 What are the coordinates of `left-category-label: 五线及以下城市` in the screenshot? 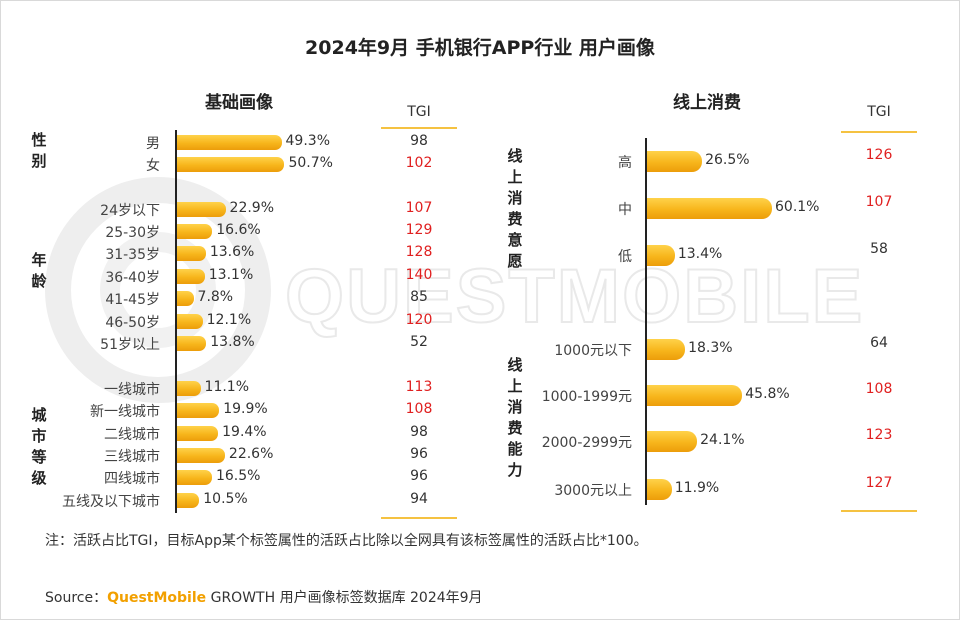 It's located at (111, 502).